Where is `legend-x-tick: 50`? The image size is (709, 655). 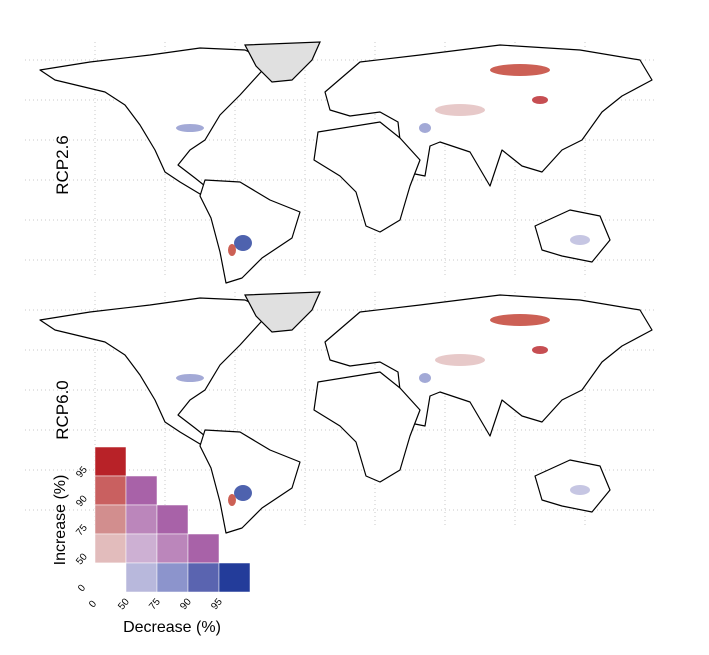 legend-x-tick: 50 is located at coordinates (124, 604).